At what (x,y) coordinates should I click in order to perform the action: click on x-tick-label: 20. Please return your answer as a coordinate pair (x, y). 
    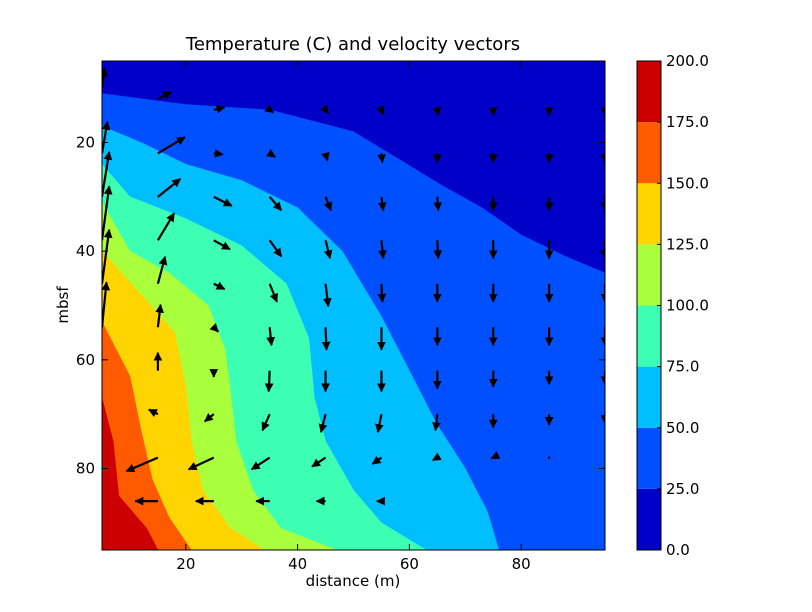
    Looking at the image, I should click on (185, 564).